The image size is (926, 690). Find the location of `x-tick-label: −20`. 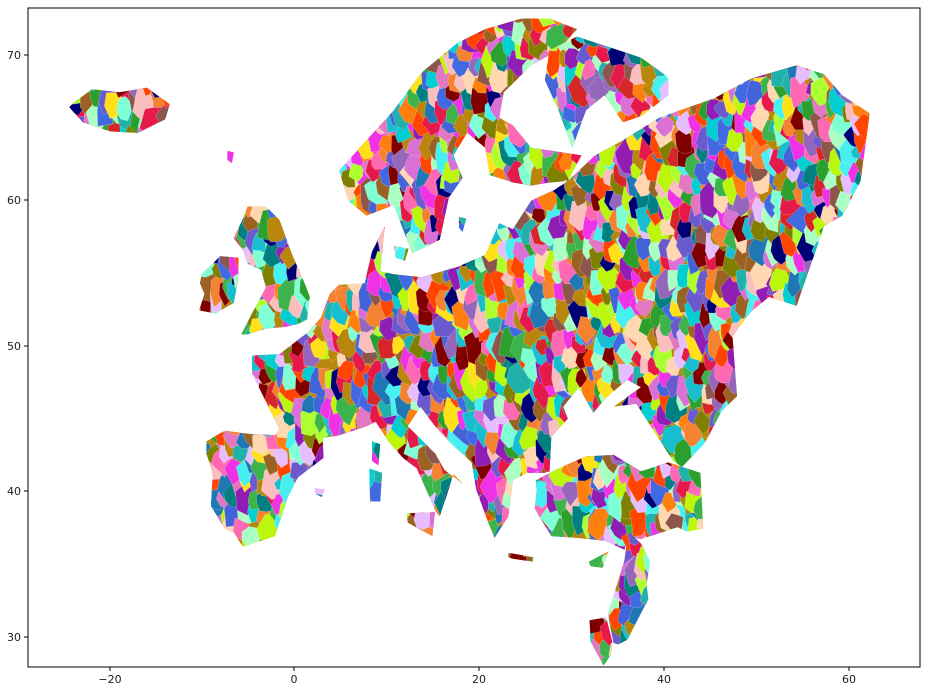

x-tick-label: −20 is located at coordinates (109, 679).